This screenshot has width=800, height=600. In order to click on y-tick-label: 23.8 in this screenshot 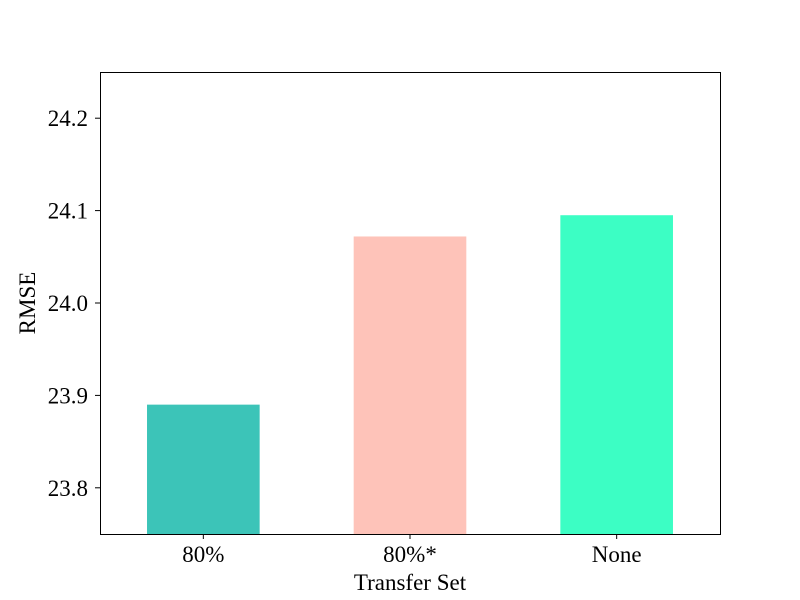, I will do `click(68, 488)`.